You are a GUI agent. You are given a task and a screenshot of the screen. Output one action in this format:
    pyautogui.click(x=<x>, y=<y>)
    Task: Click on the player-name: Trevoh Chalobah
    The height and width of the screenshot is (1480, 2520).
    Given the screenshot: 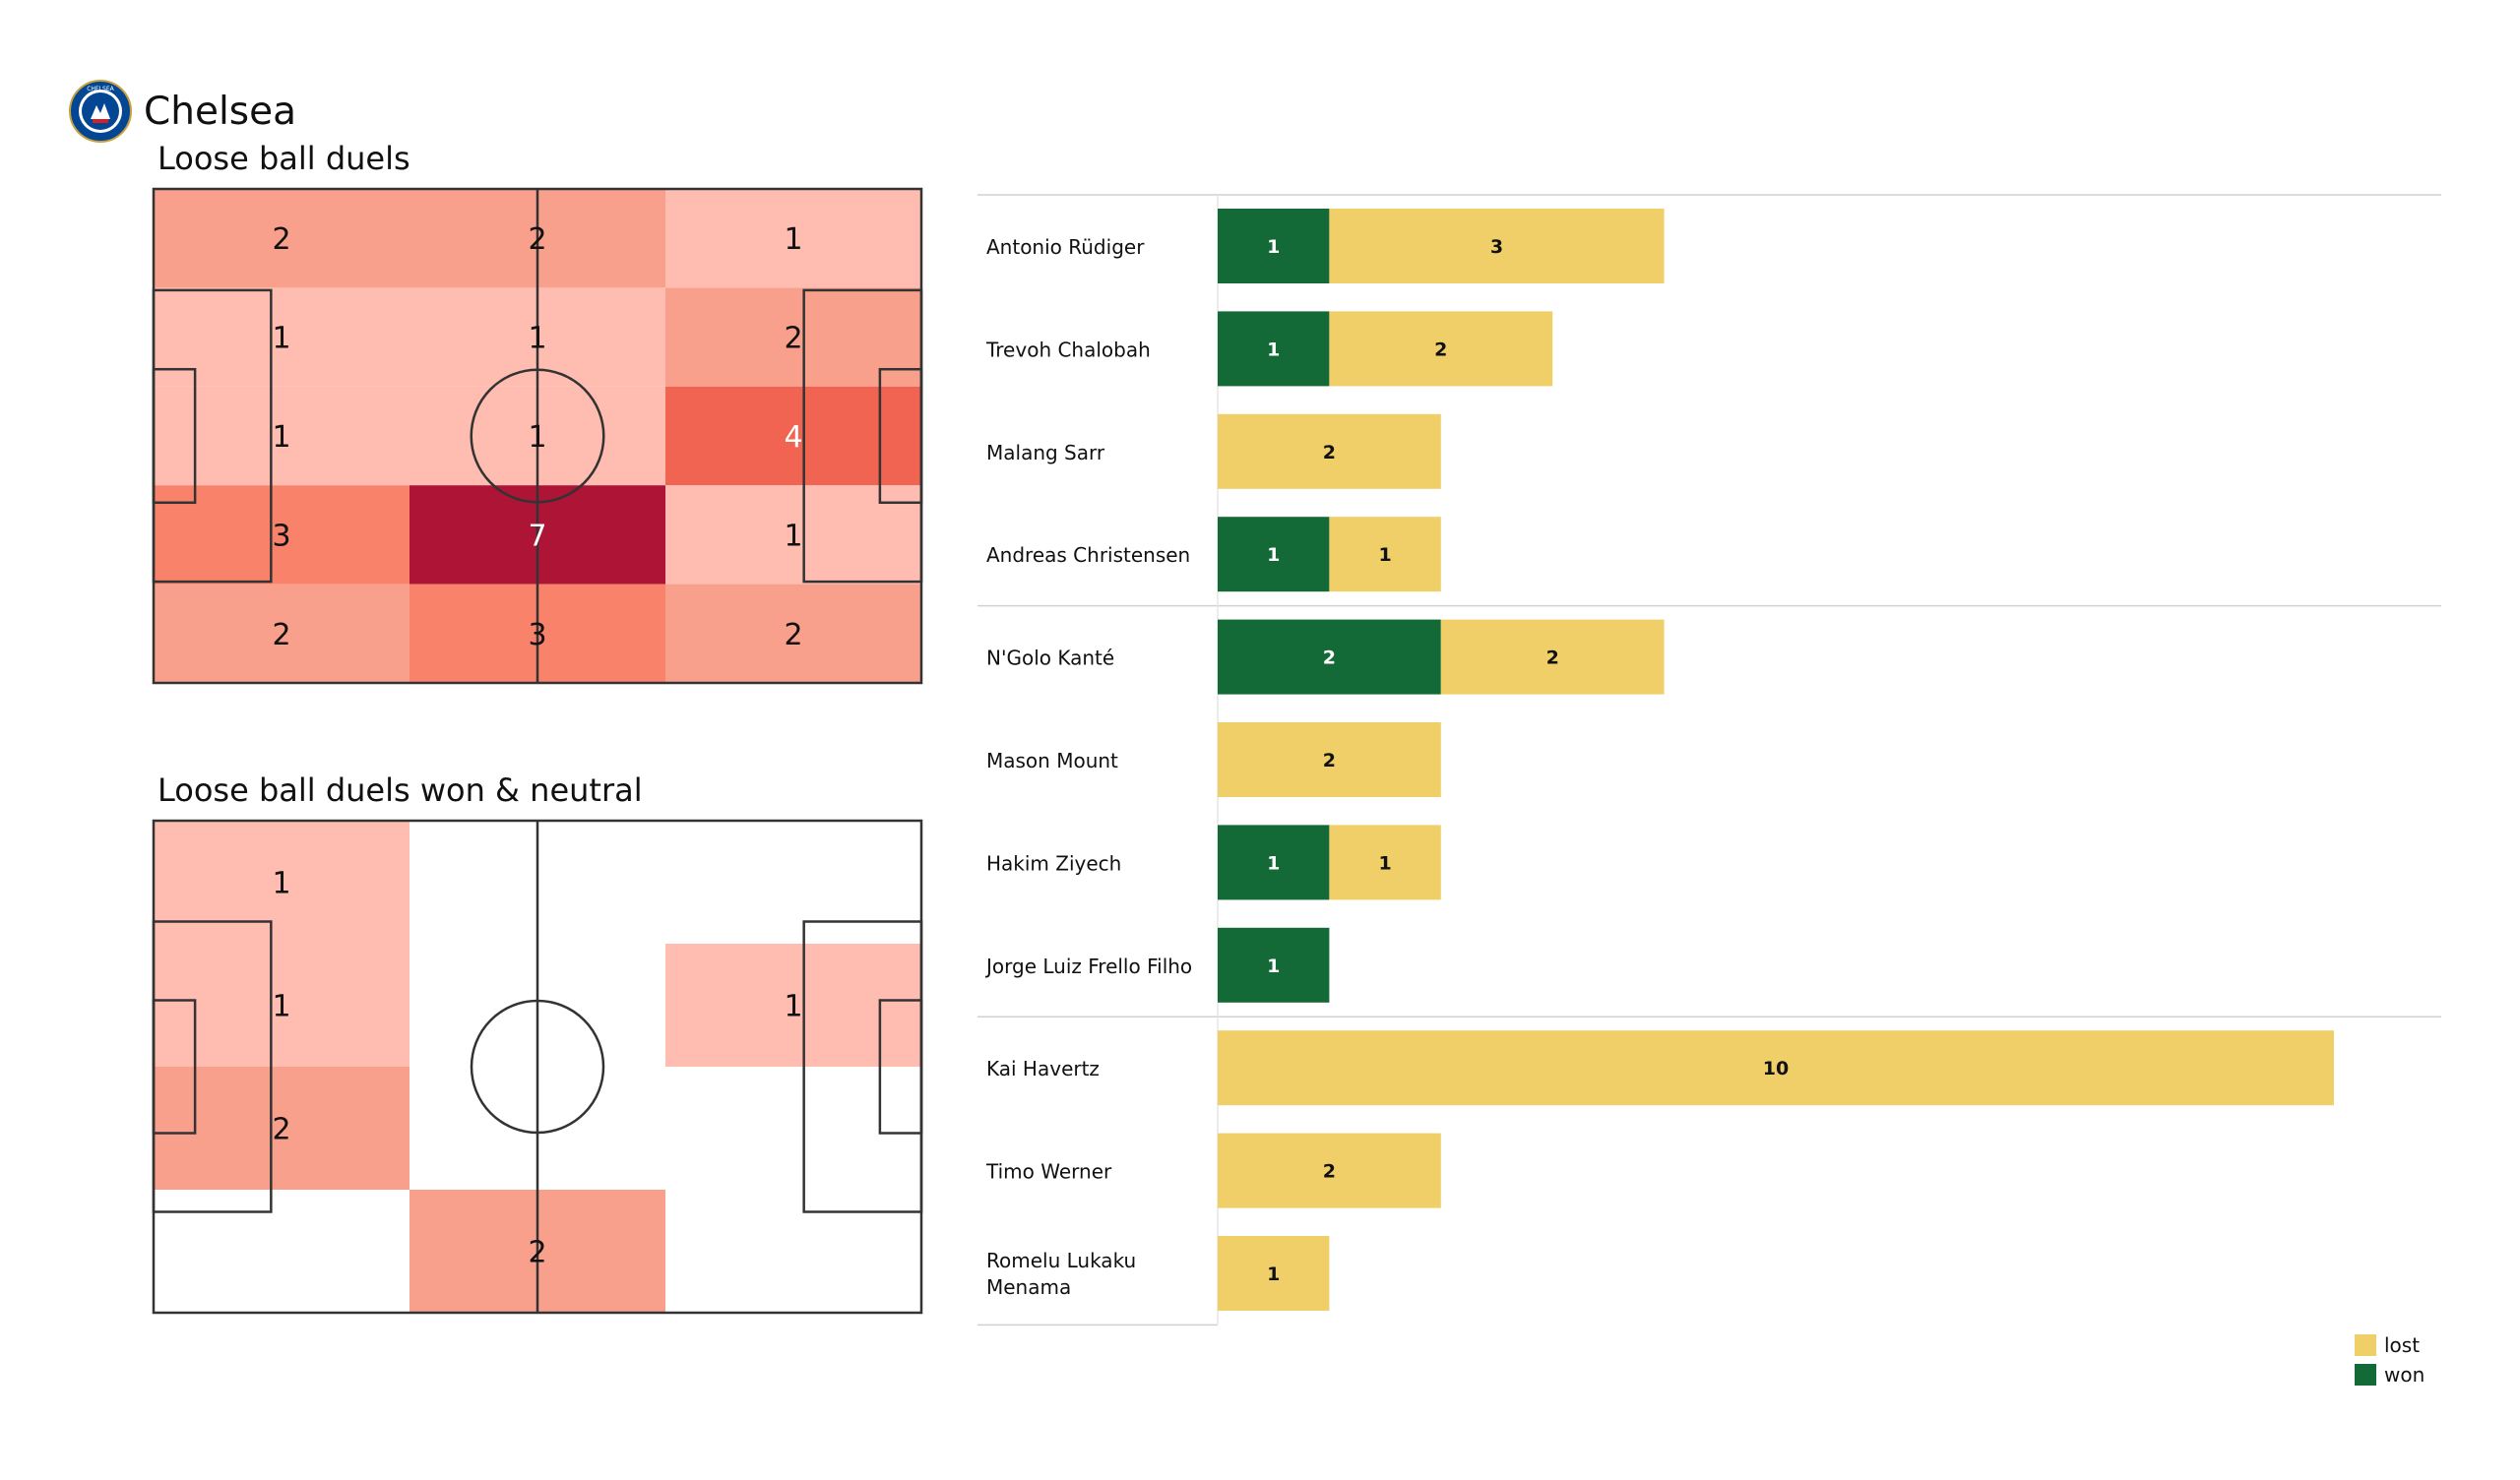 What is the action you would take?
    pyautogui.click(x=1068, y=349)
    